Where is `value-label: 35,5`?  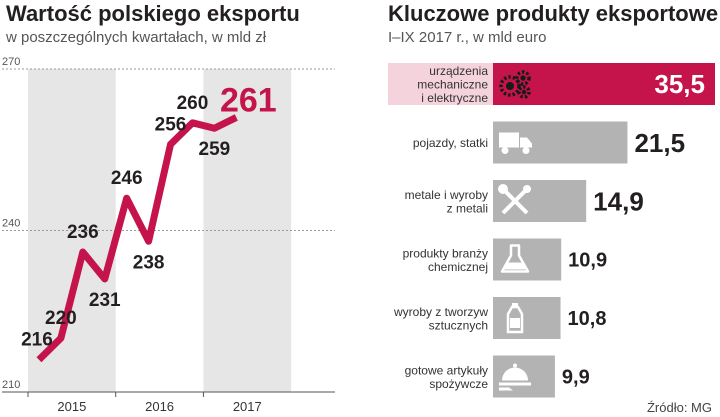 value-label: 35,5 is located at coordinates (679, 84).